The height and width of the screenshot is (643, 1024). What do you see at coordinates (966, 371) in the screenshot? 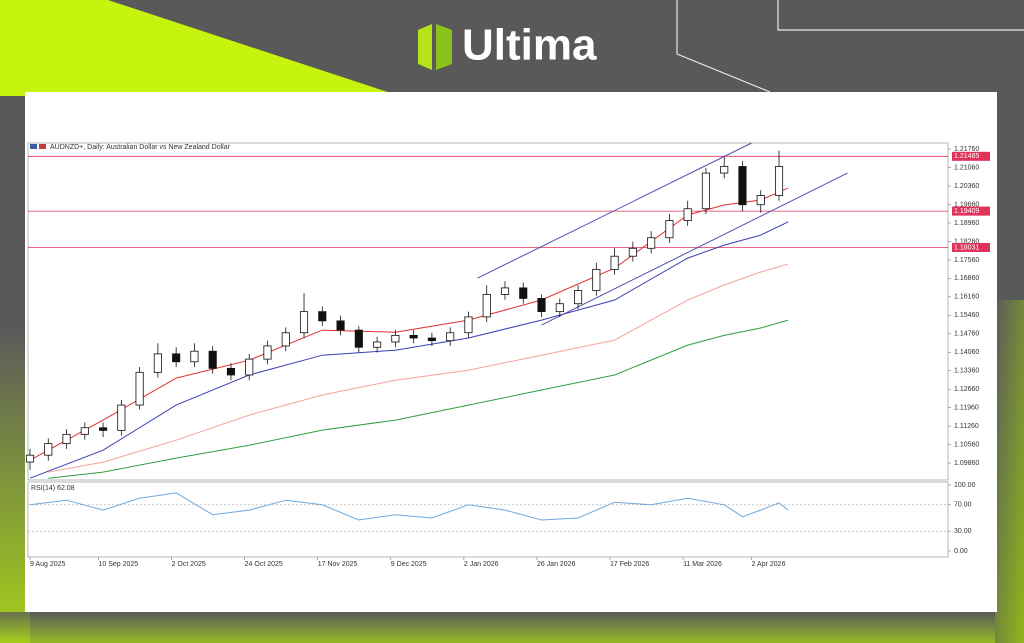
I see `y-tick-label: 1.13360` at bounding box center [966, 371].